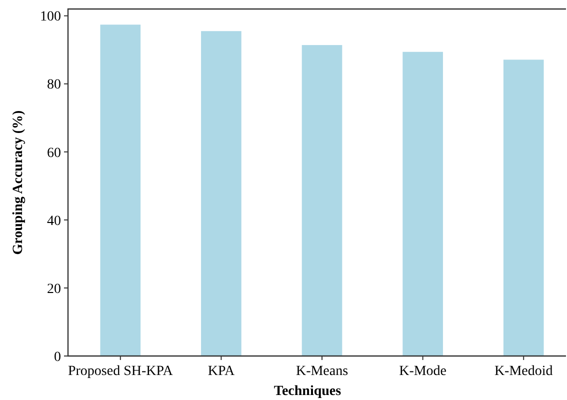  What do you see at coordinates (308, 391) in the screenshot?
I see `x-axis-title: Techniques` at bounding box center [308, 391].